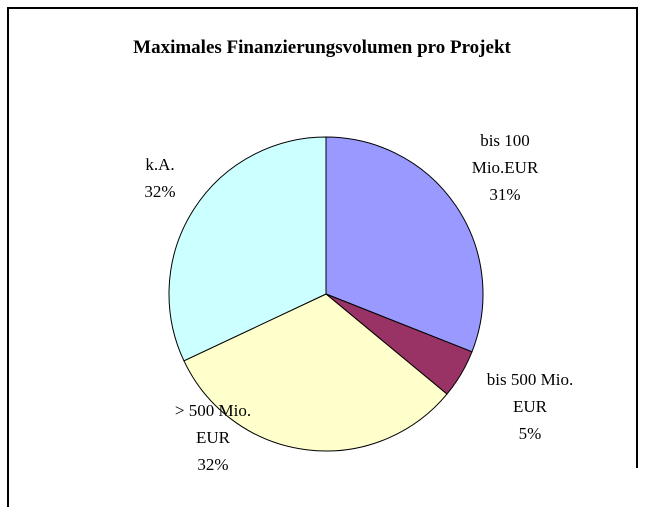 The height and width of the screenshot is (507, 645). I want to click on value-label: 5%, so click(530, 433).